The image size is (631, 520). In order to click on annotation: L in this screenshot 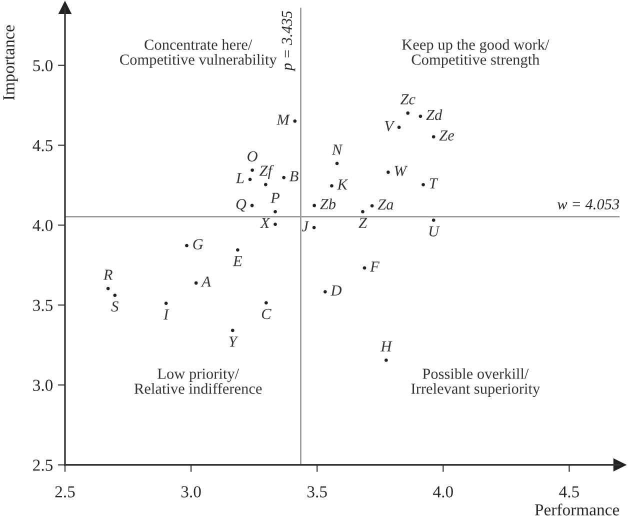, I will do `click(240, 178)`.